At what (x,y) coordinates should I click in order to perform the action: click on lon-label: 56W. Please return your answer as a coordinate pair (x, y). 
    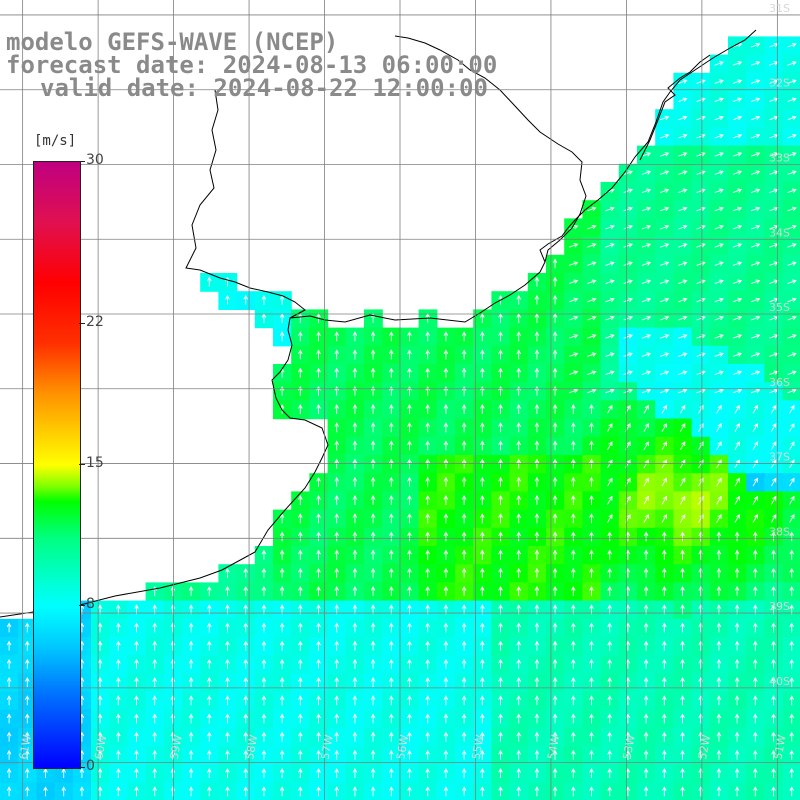
    Looking at the image, I should click on (402, 747).